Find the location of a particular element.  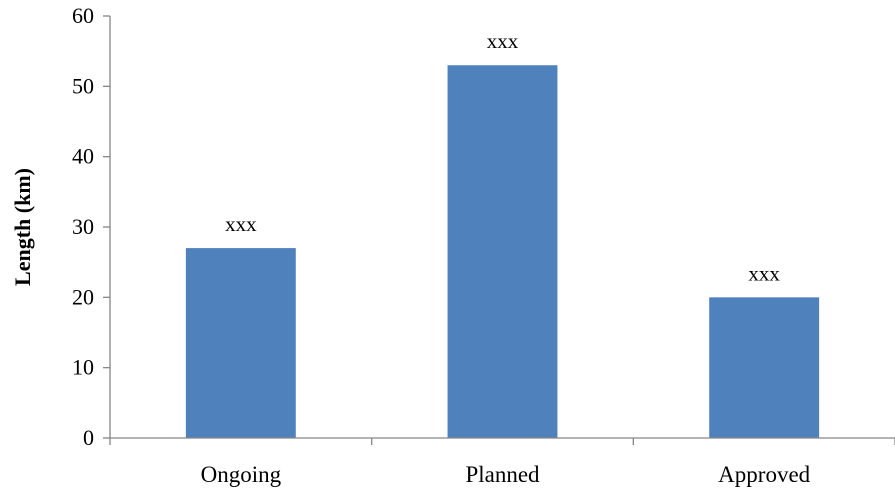

x-axis-ticks: Ongoing Planned Approved is located at coordinates (502, 462).